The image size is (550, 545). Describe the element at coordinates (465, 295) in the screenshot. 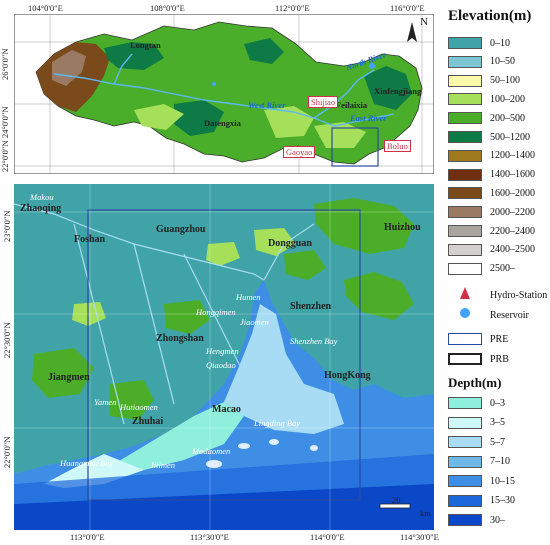

I see `hydro-station-icon` at that location.